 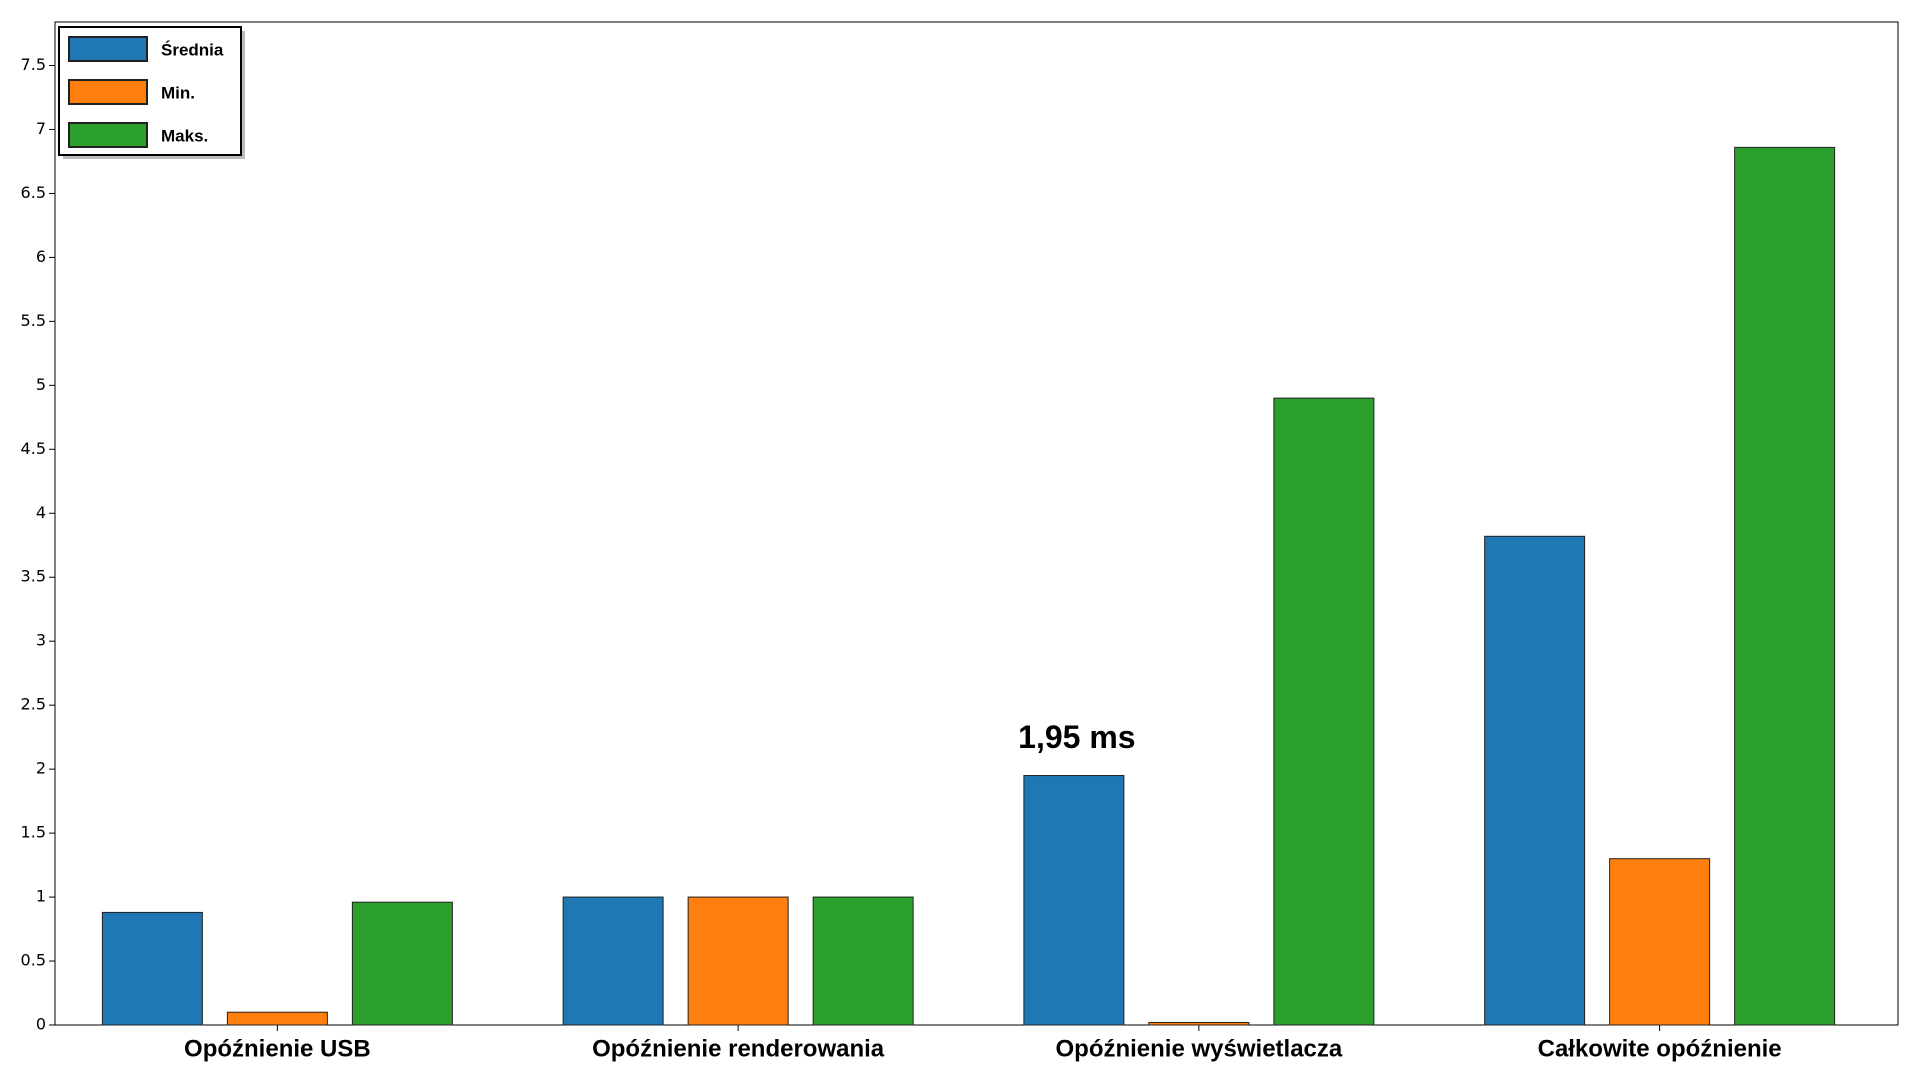 What do you see at coordinates (33, 192) in the screenshot?
I see `y-tick-label: 6.5` at bounding box center [33, 192].